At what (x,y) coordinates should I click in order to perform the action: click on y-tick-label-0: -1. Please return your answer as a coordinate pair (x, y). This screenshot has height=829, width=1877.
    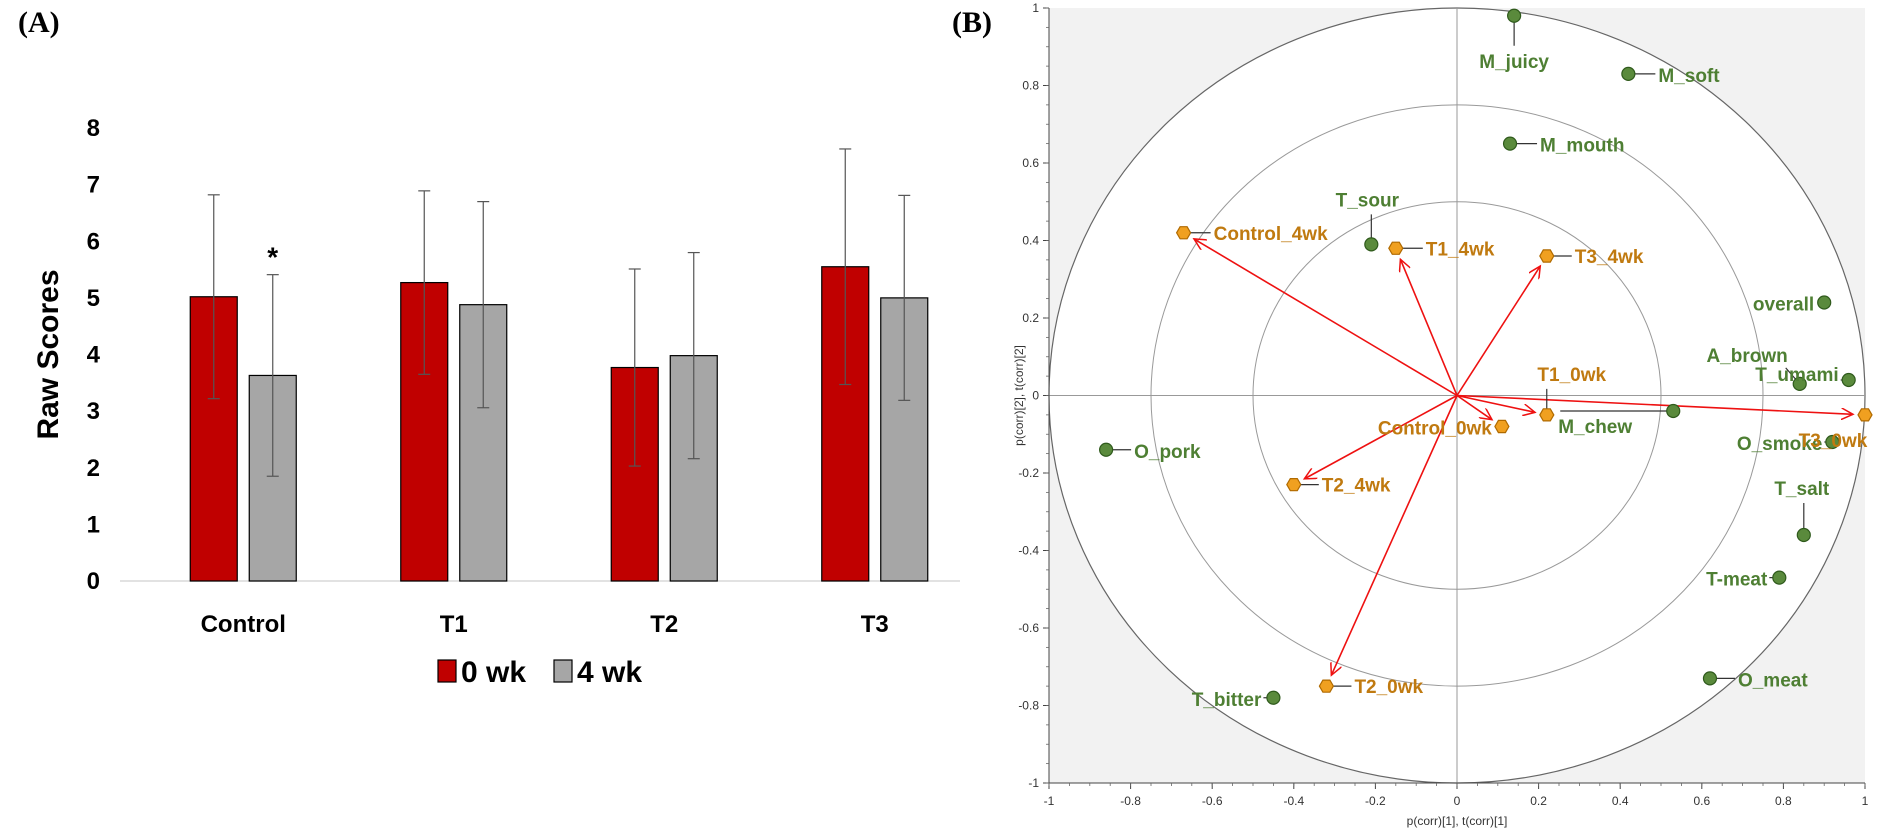
    Looking at the image, I should click on (1033, 783).